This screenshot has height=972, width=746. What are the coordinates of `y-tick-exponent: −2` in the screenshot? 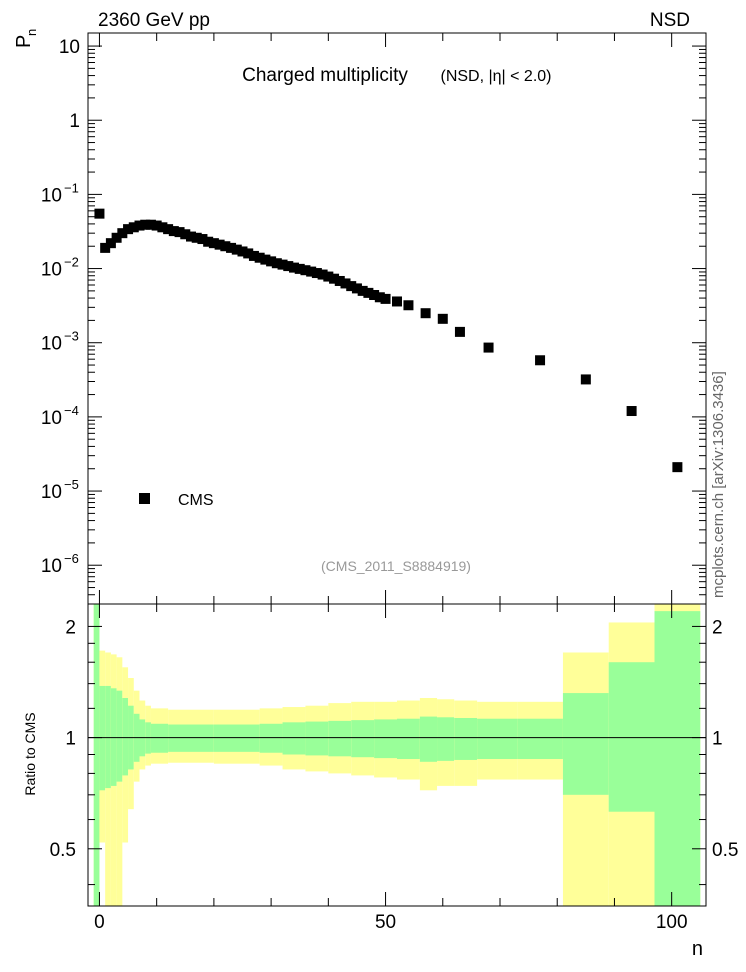 It's located at (71, 262).